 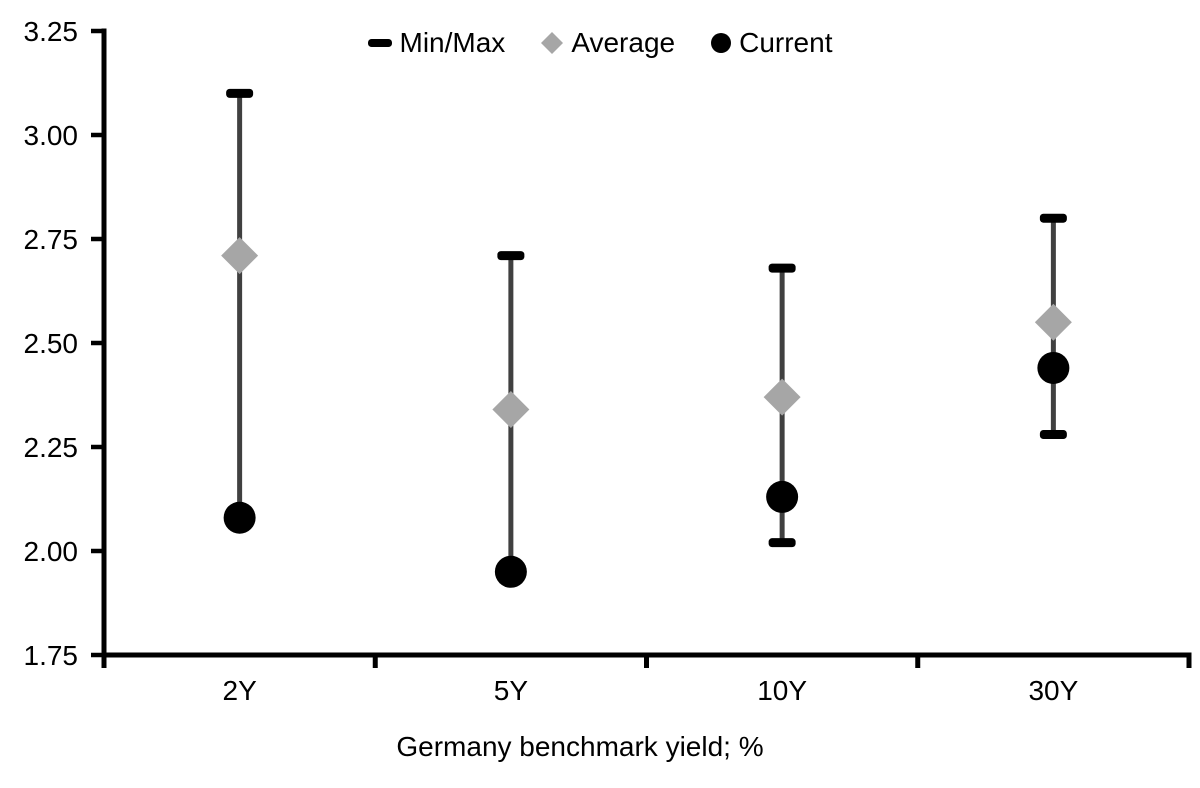 What do you see at coordinates (240, 690) in the screenshot?
I see `x-axis-category-label: 2Y` at bounding box center [240, 690].